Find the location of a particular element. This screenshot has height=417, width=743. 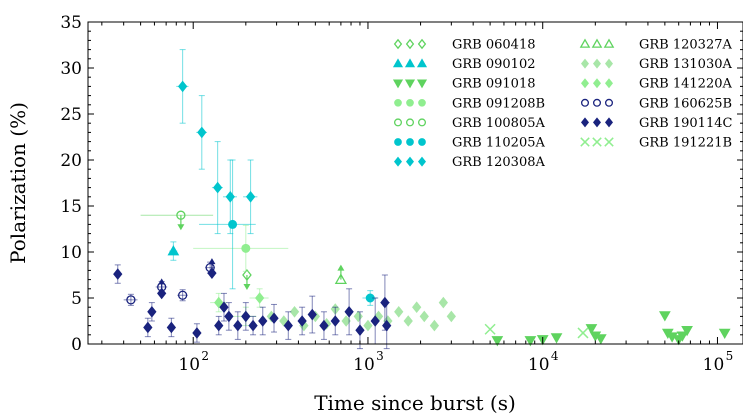

legend-item: GRB 190114C is located at coordinates (656, 123).